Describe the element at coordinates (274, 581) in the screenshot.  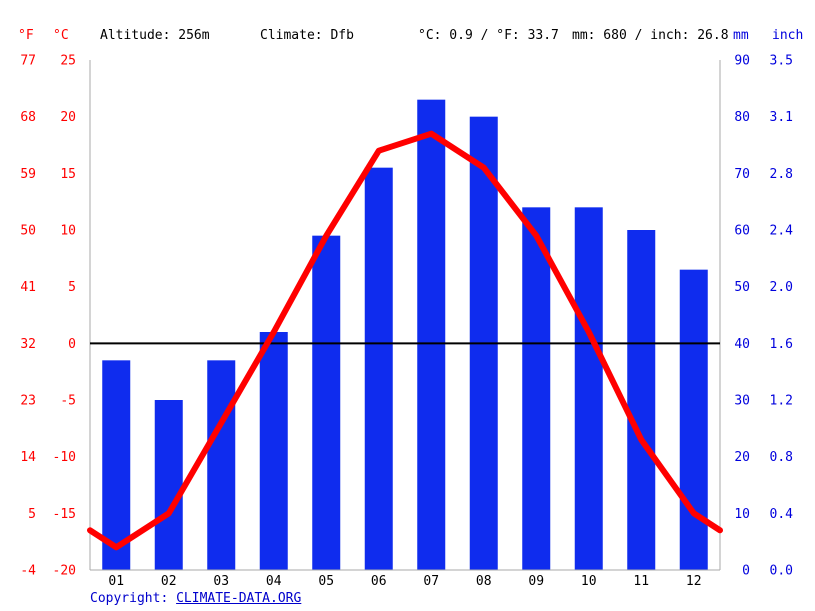
I see `month-label: 04` at that location.